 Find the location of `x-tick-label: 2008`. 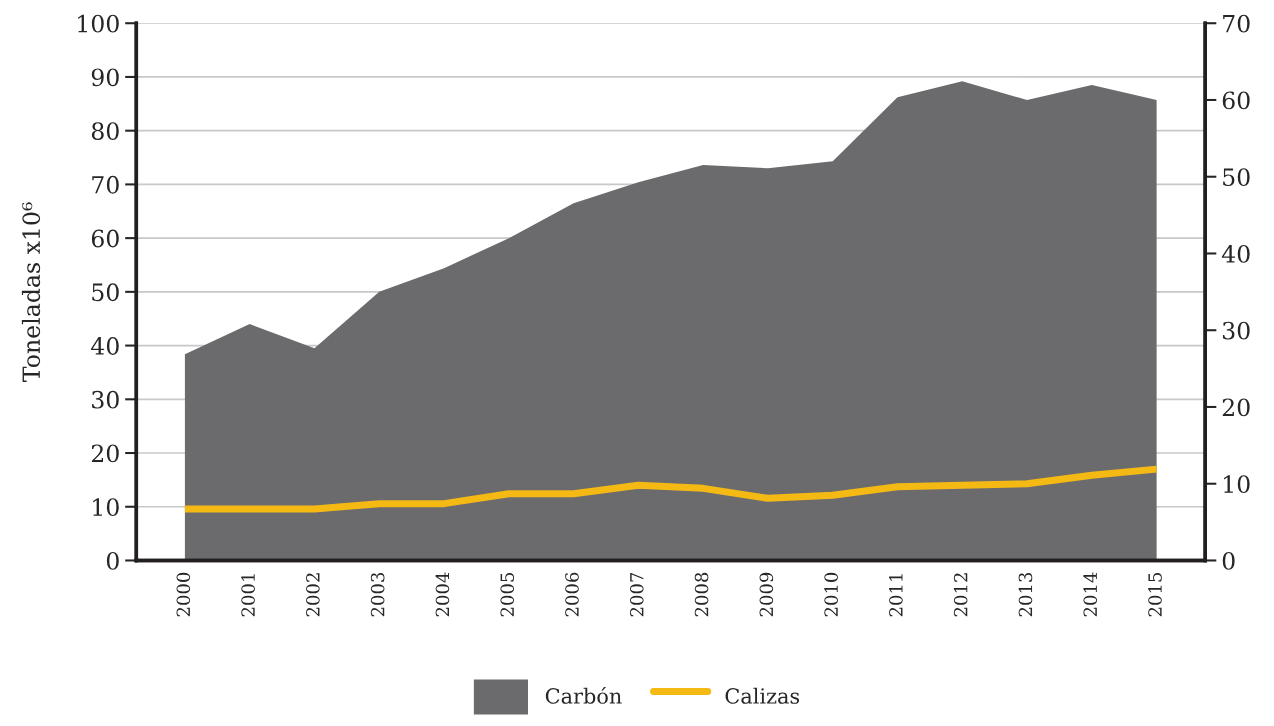

x-tick-label: 2008 is located at coordinates (701, 594).